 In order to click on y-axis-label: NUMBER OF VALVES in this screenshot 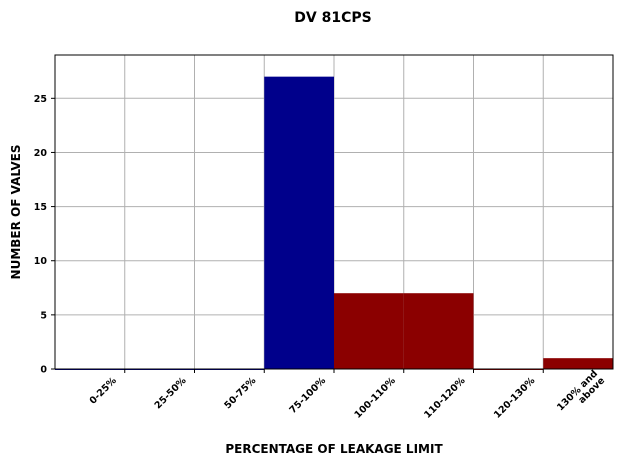, I will do `click(16, 212)`.